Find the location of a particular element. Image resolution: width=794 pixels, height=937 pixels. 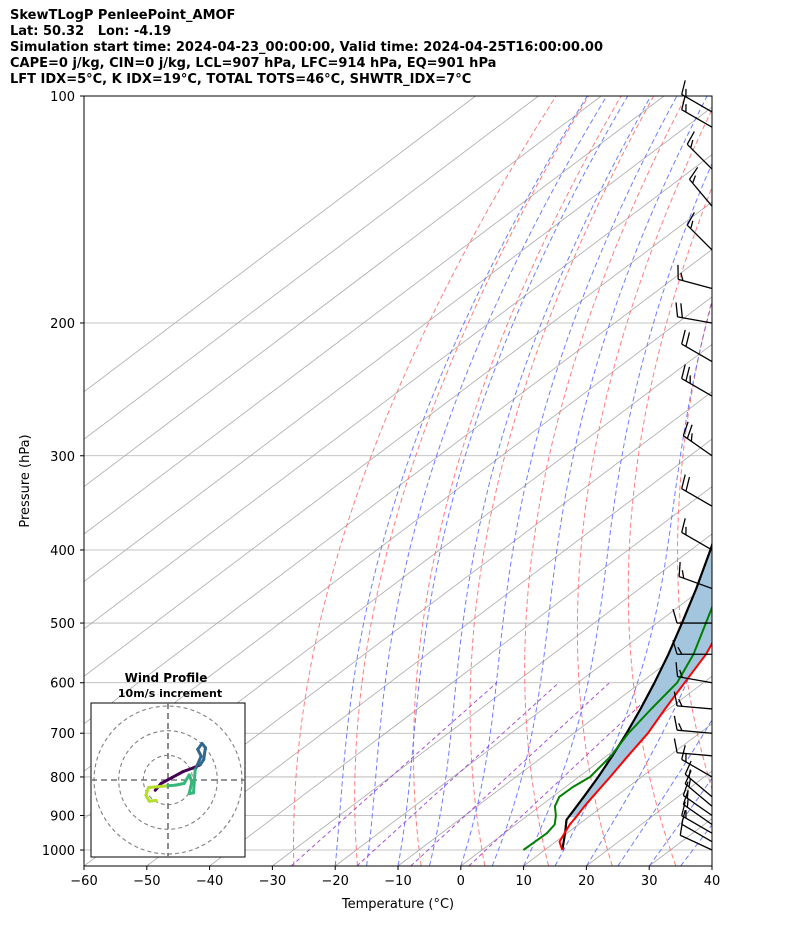

y-tick-label: 300 is located at coordinates (62, 457).